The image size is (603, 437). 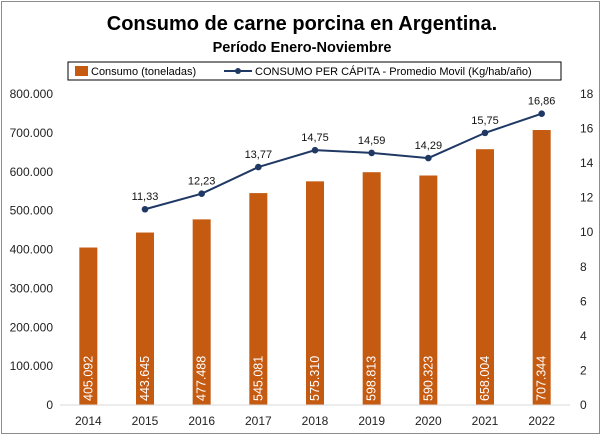 I want to click on line-data-label: 16,86, so click(x=542, y=102).